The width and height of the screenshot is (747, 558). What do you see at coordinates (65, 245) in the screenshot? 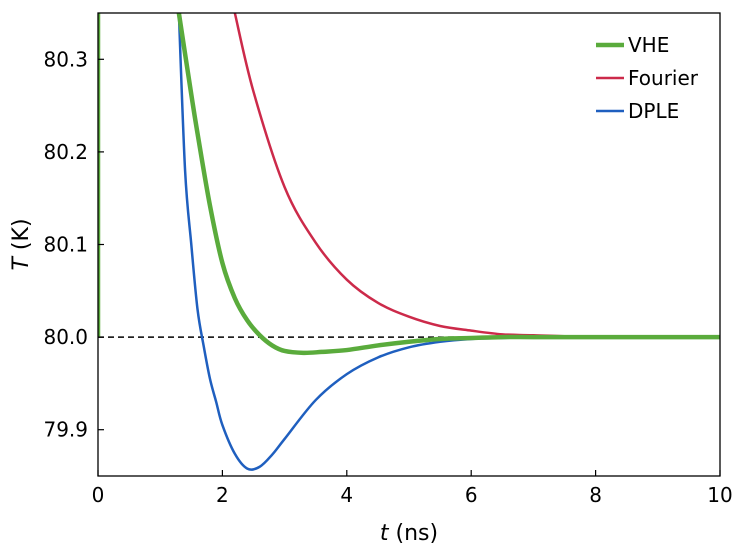
I see `y-tick-label: 80.1` at bounding box center [65, 245].